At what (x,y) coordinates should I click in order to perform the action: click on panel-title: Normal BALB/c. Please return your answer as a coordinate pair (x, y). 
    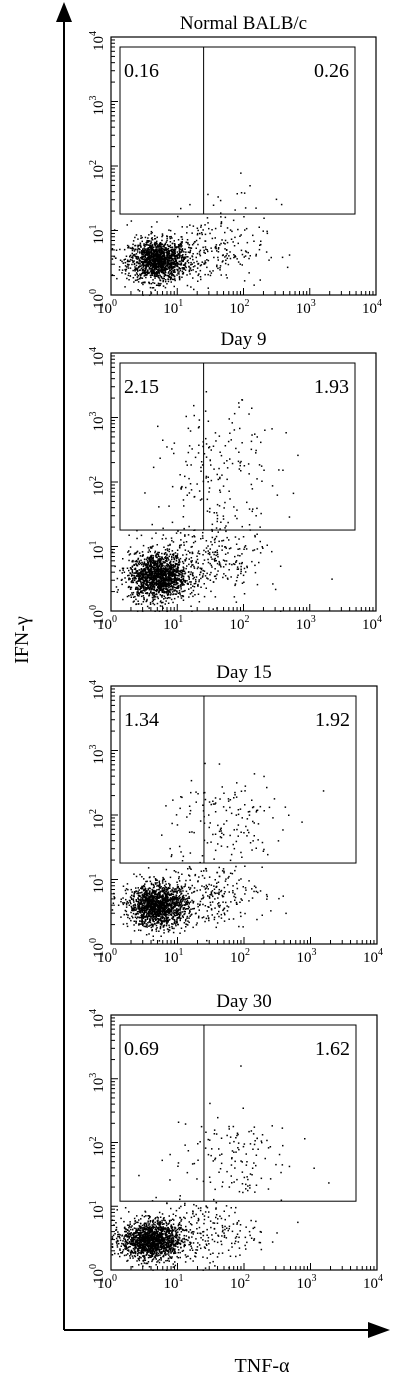
    Looking at the image, I should click on (243, 23).